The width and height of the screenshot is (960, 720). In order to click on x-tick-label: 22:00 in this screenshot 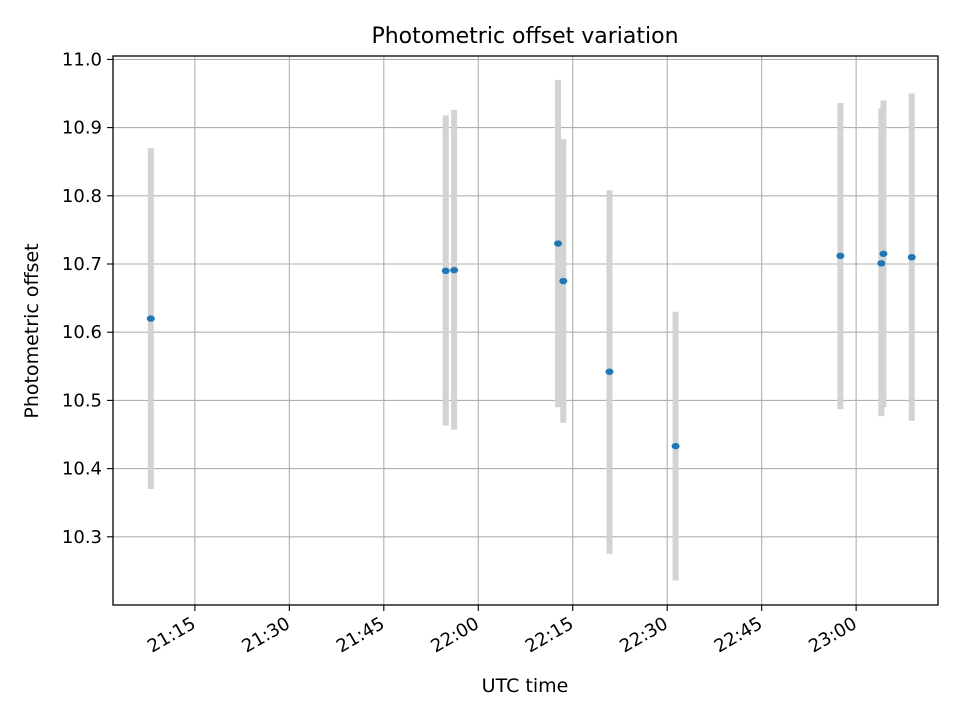, I will do `click(454, 635)`.